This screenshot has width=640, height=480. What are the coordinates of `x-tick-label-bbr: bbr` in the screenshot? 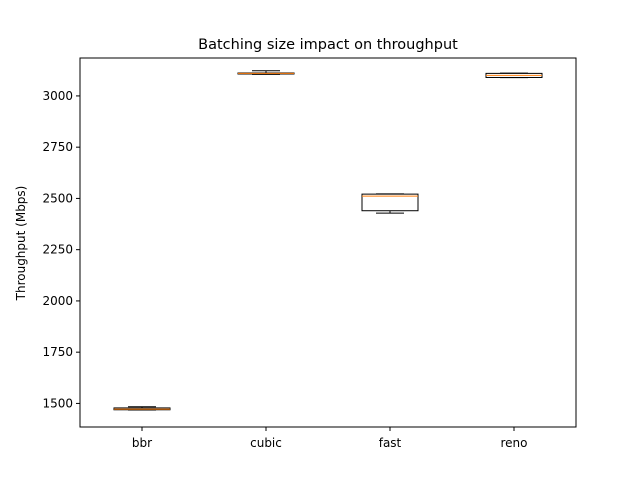 It's located at (142, 443).